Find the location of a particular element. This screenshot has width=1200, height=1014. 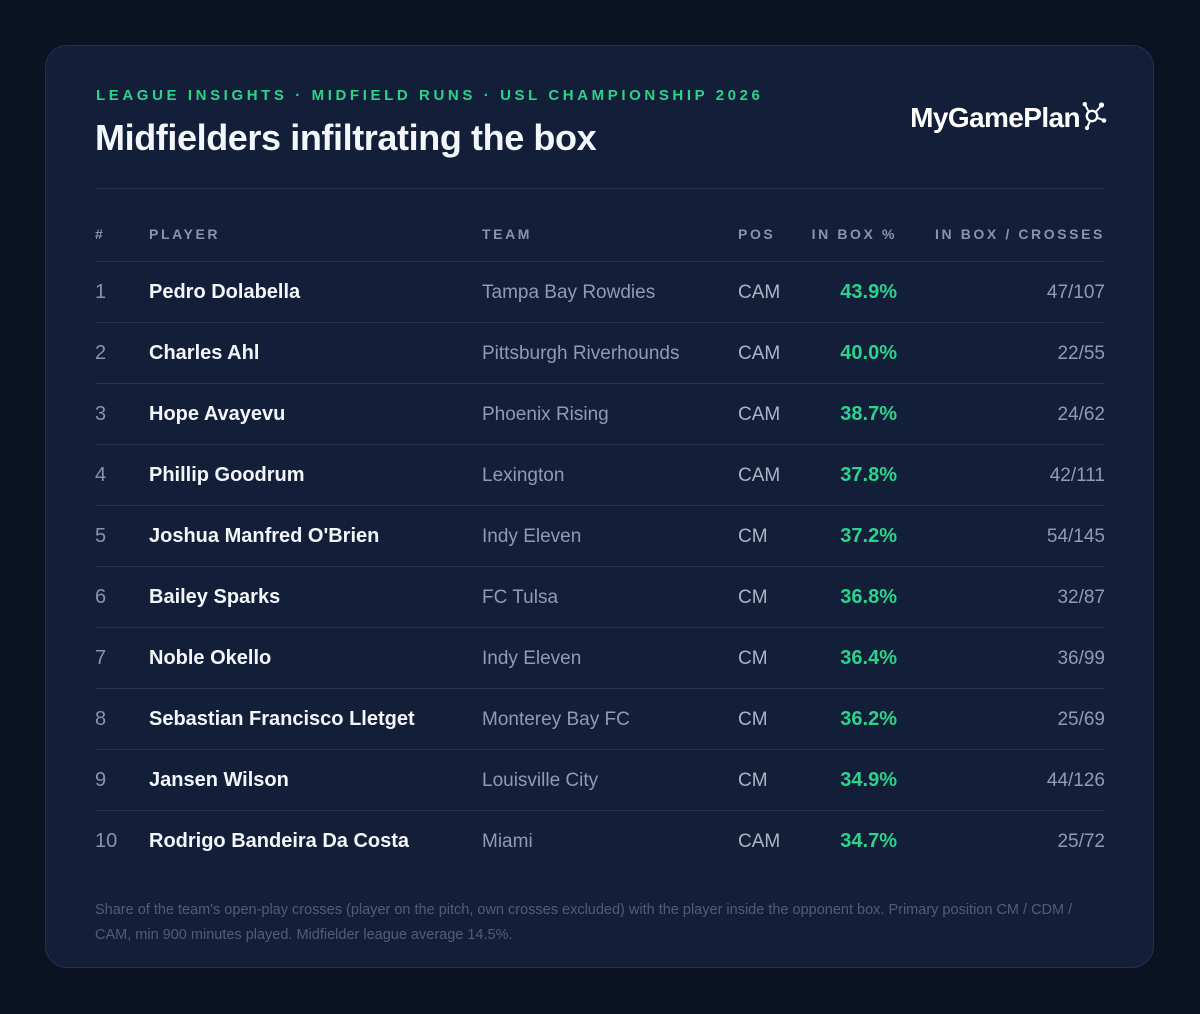

team-name: Miami is located at coordinates (507, 841).